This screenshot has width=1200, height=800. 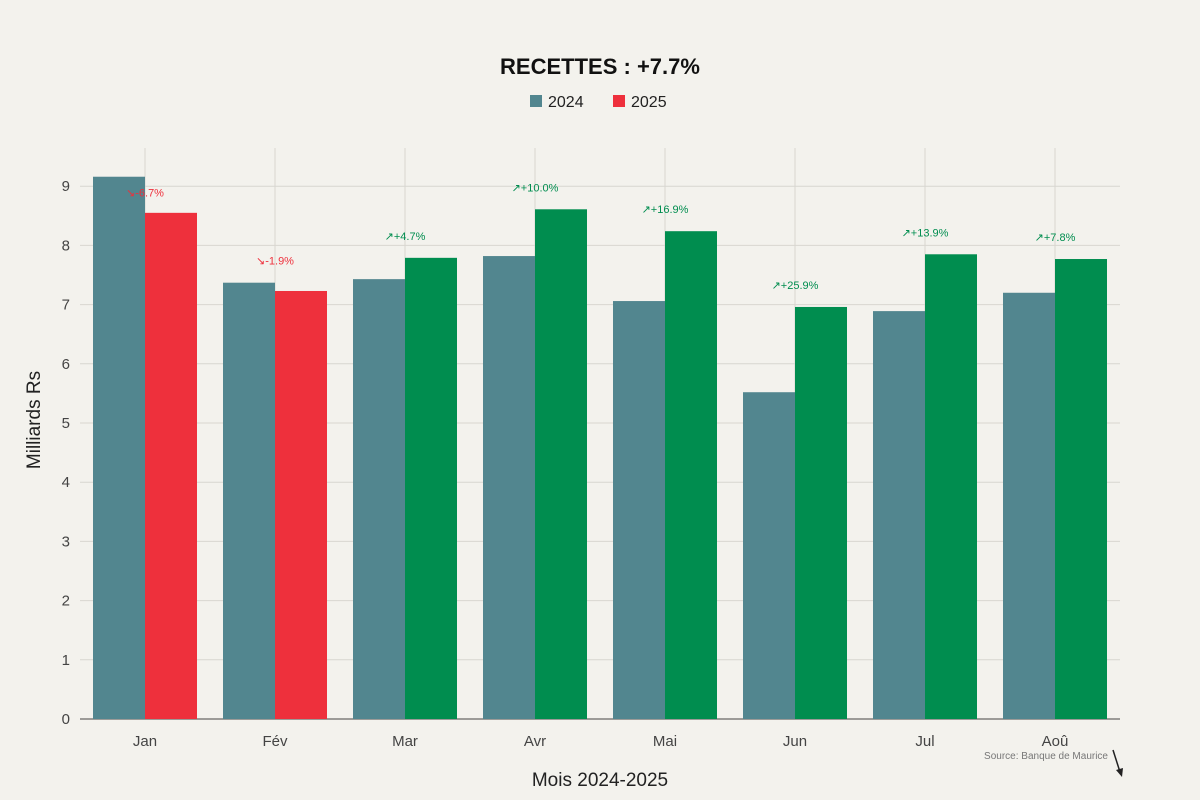 I want to click on y-tick-label: 6, so click(x=66, y=364).